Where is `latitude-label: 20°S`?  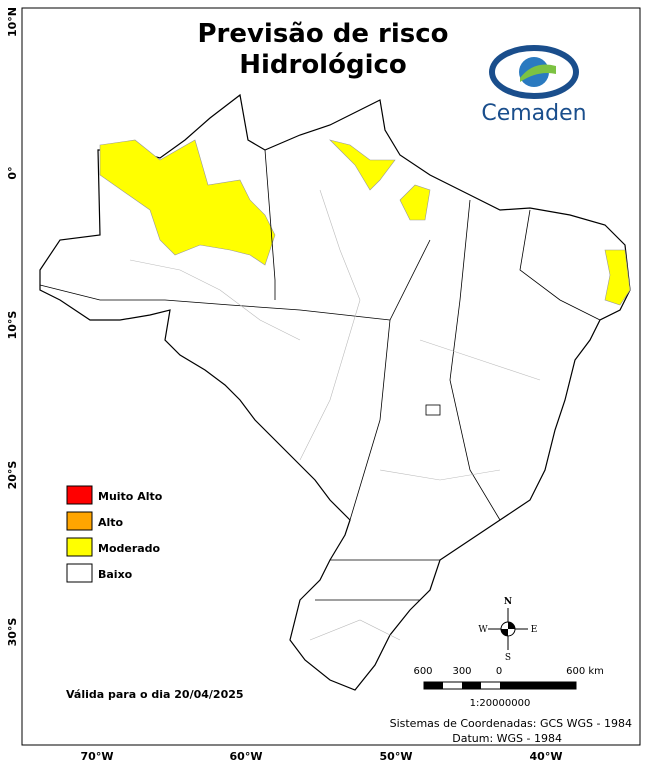 latitude-label: 20°S is located at coordinates (12, 475).